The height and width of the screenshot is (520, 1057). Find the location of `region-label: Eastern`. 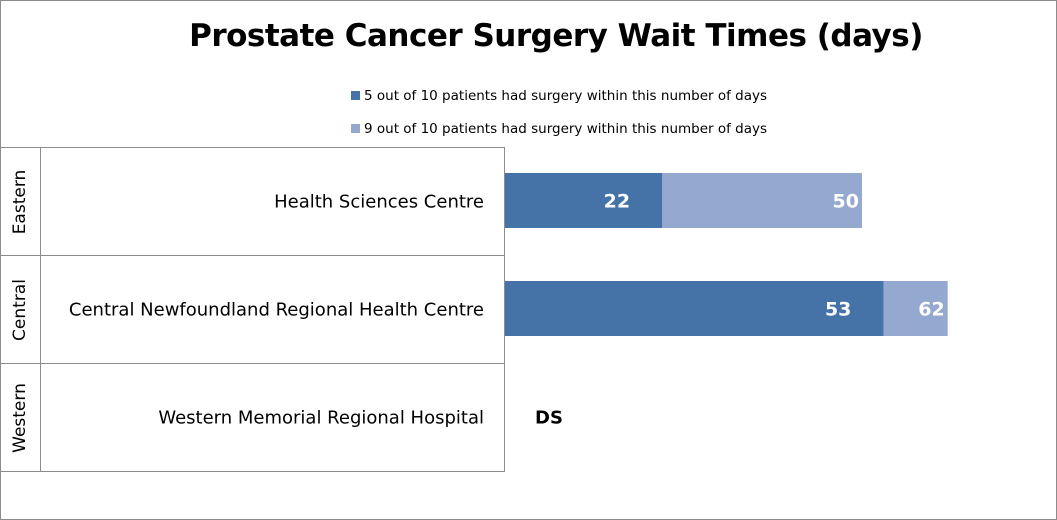

region-label: Eastern is located at coordinates (20, 201).